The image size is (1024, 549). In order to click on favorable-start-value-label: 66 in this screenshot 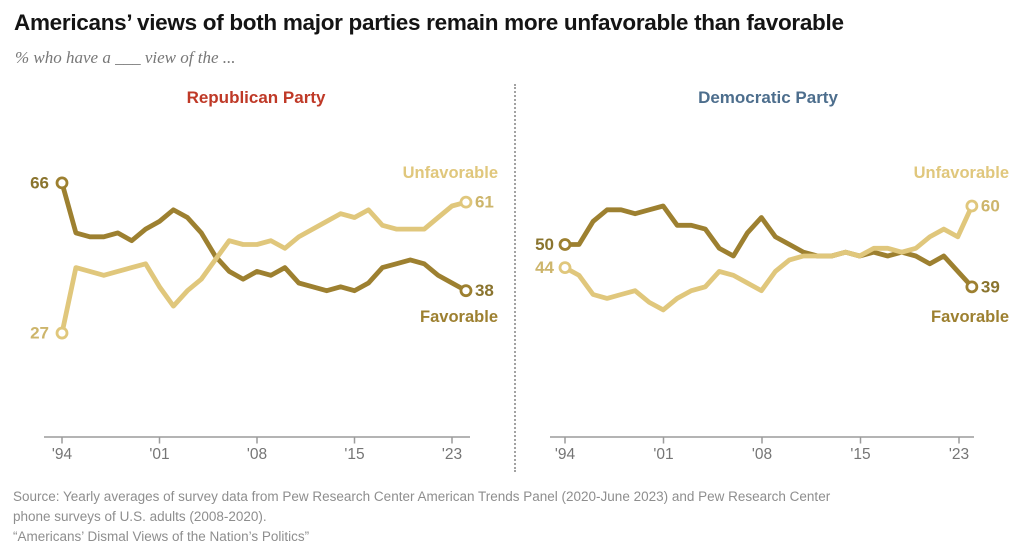, I will do `click(39, 182)`.